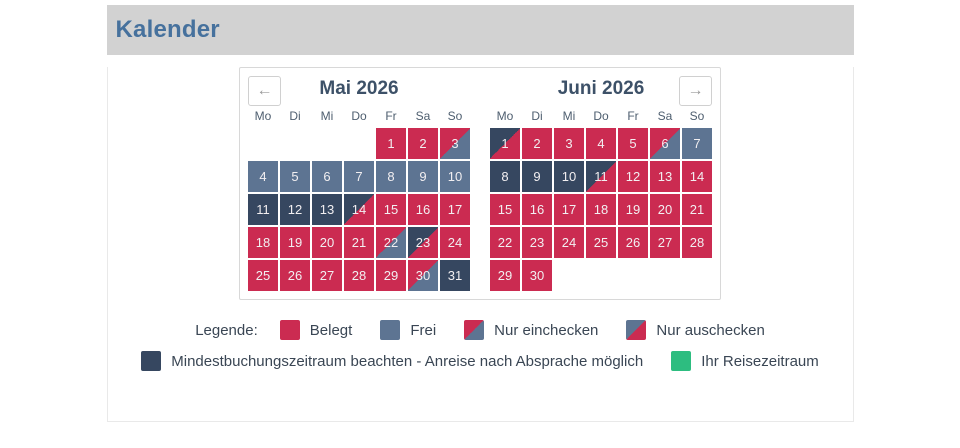  What do you see at coordinates (710, 330) in the screenshot?
I see `legend-item-label: Nur auschecken` at bounding box center [710, 330].